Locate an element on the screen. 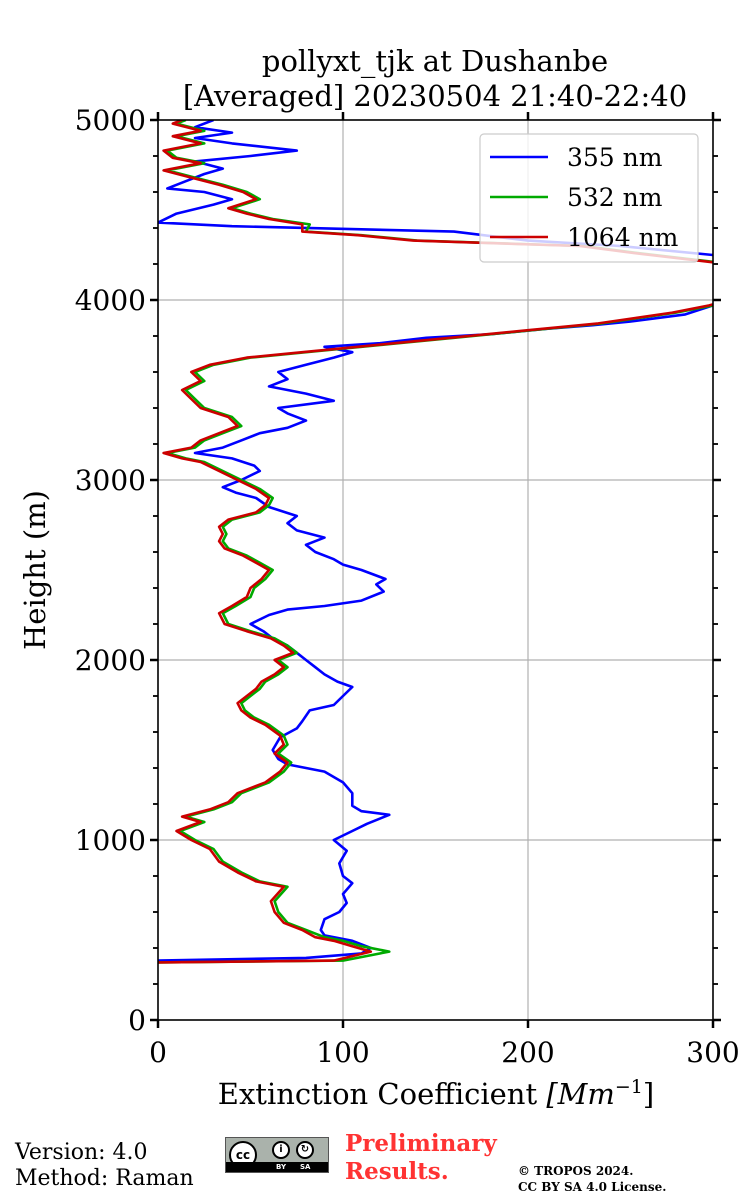 The height and width of the screenshot is (1200, 750). legend-label-532-nm: 532 nm is located at coordinates (615, 197).